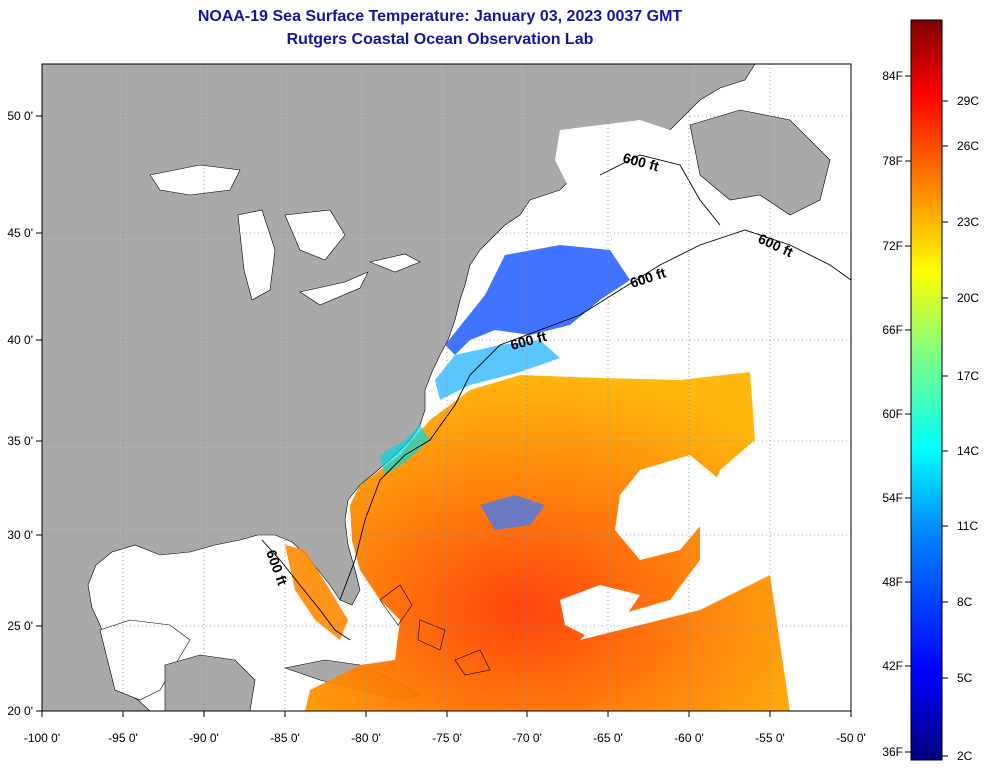  Describe the element at coordinates (123, 738) in the screenshot. I see `lon-label: -95 0'` at that location.